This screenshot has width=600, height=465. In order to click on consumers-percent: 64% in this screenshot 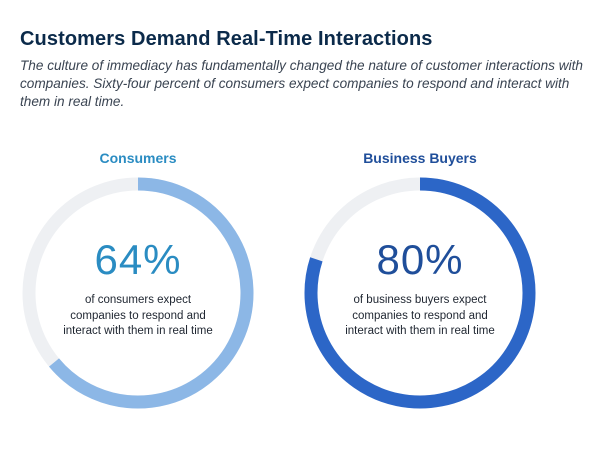, I will do `click(138, 259)`.